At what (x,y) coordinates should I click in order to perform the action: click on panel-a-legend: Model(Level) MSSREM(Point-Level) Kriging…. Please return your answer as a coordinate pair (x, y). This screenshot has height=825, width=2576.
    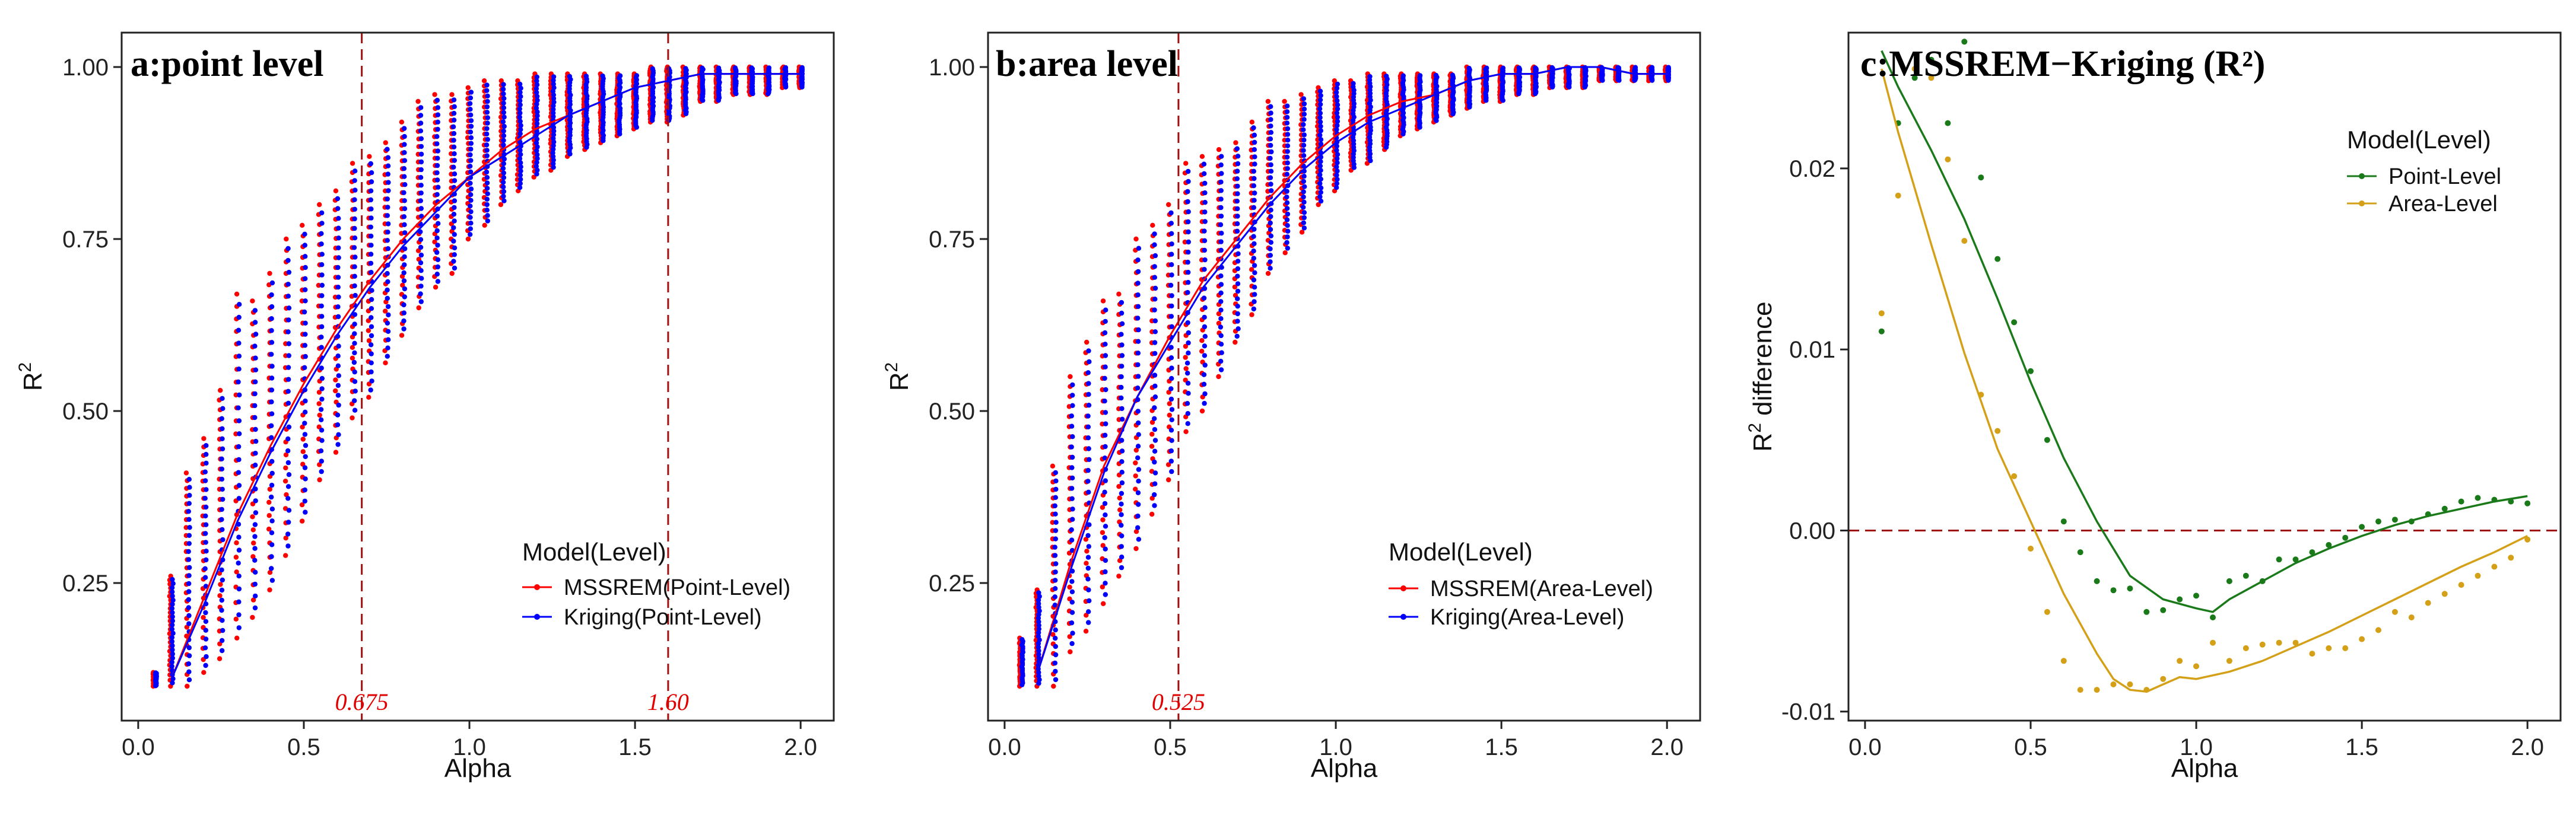
    Looking at the image, I should click on (656, 584).